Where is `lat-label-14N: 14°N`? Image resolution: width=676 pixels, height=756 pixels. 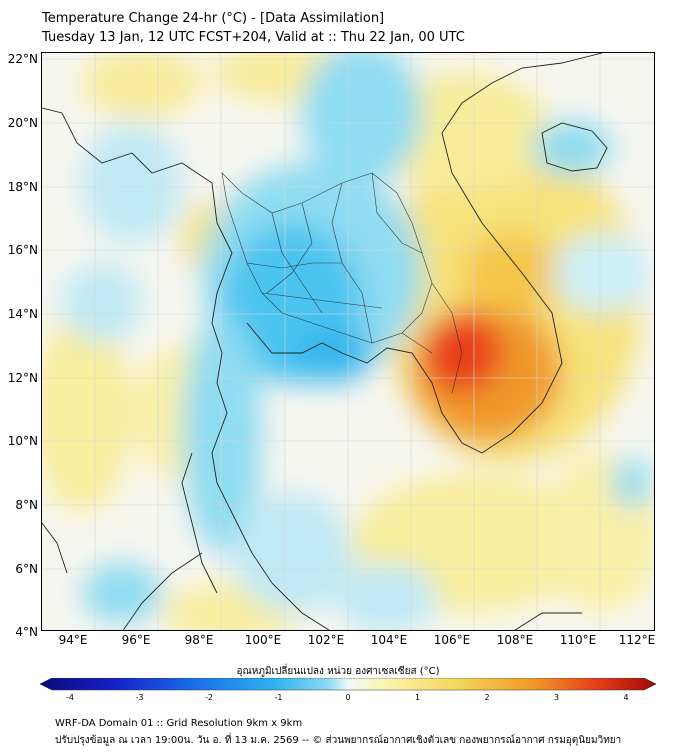
lat-label-14N: 14°N is located at coordinates (22, 314).